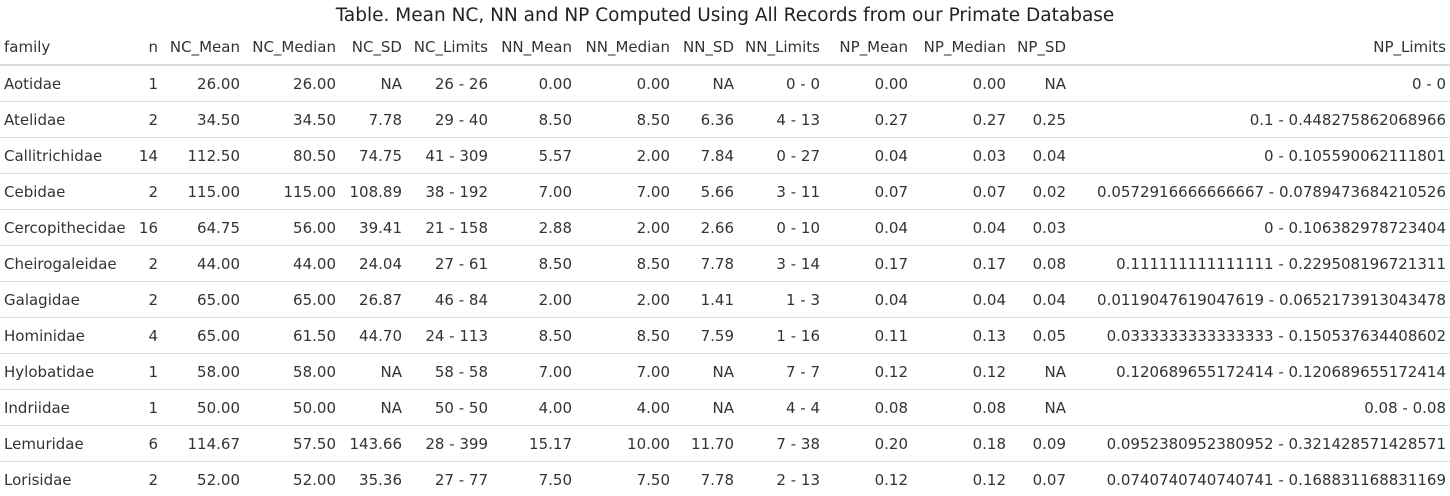 Image resolution: width=1450 pixels, height=496 pixels. I want to click on cell-nc-median: 52.00, so click(292, 478).